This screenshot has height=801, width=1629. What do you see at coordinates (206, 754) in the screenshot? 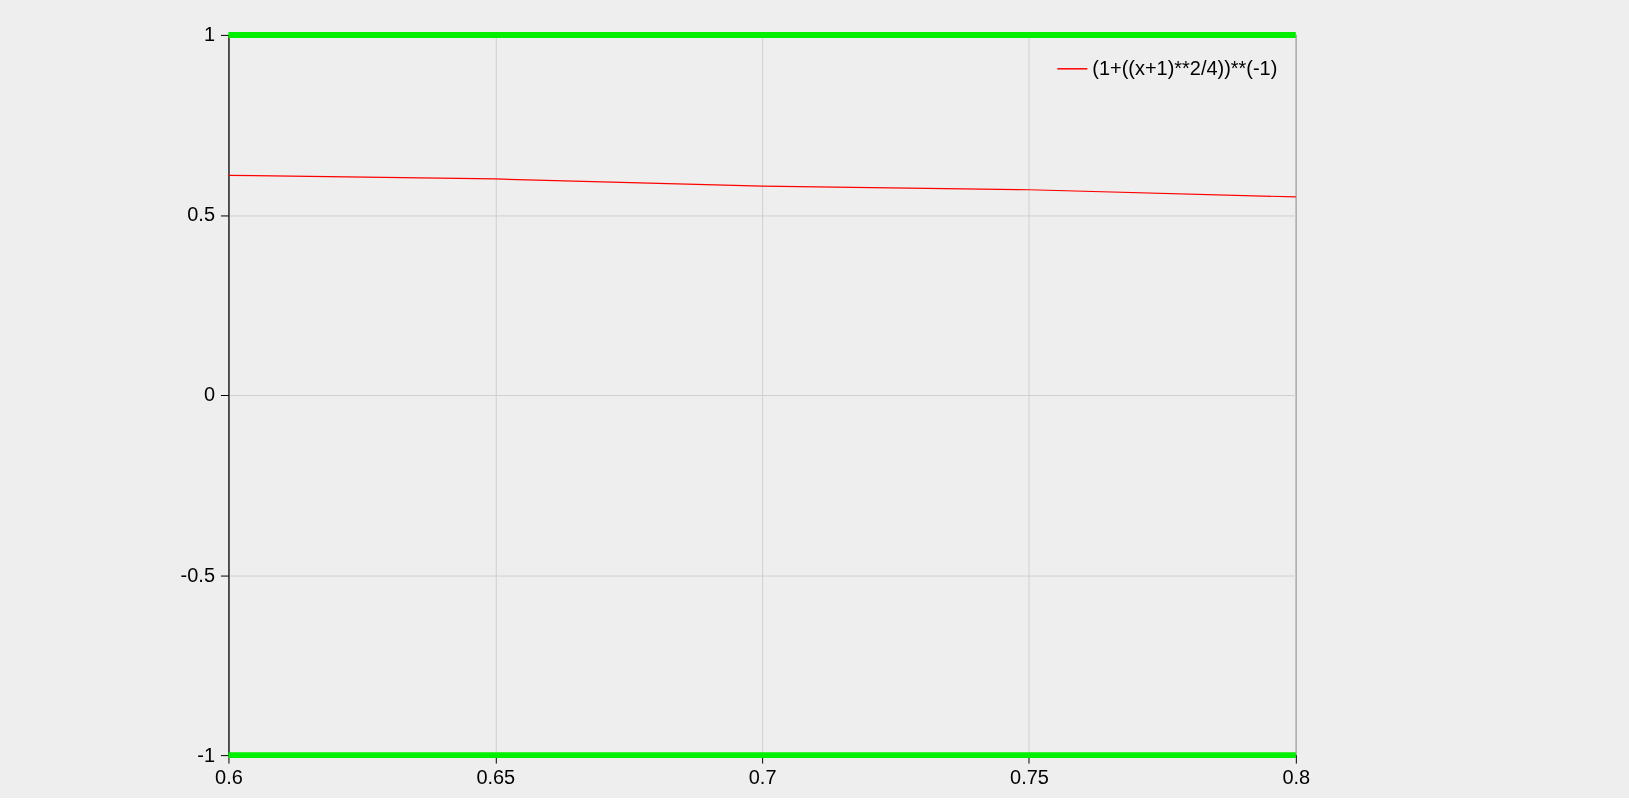
I see `y-tick-label: -1` at bounding box center [206, 754].